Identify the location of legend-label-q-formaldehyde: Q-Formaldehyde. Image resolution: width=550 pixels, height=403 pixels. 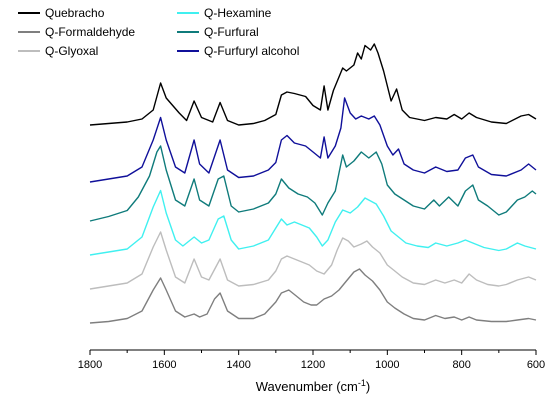
(90, 32).